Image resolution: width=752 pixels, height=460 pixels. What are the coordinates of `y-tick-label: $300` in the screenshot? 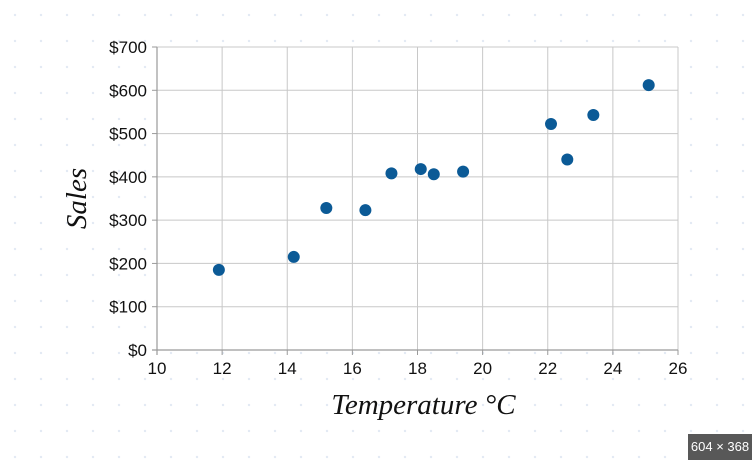 It's located at (128, 220).